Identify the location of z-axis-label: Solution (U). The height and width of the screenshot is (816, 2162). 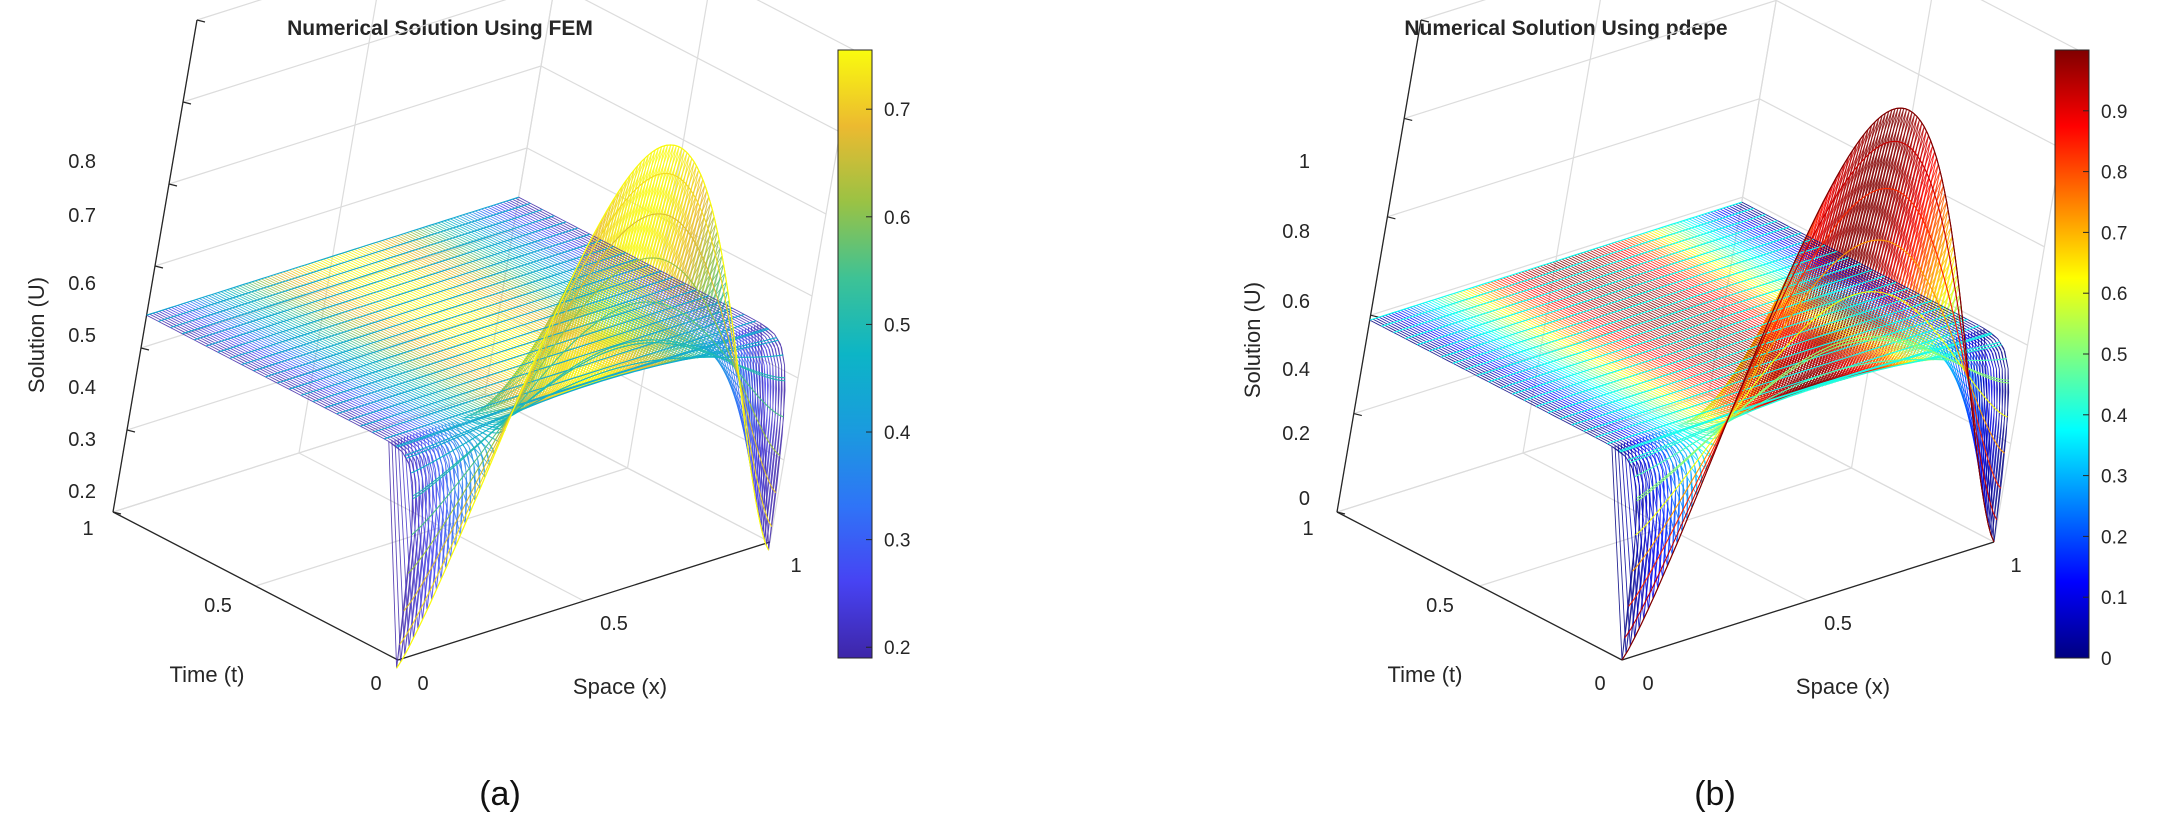
(36, 335).